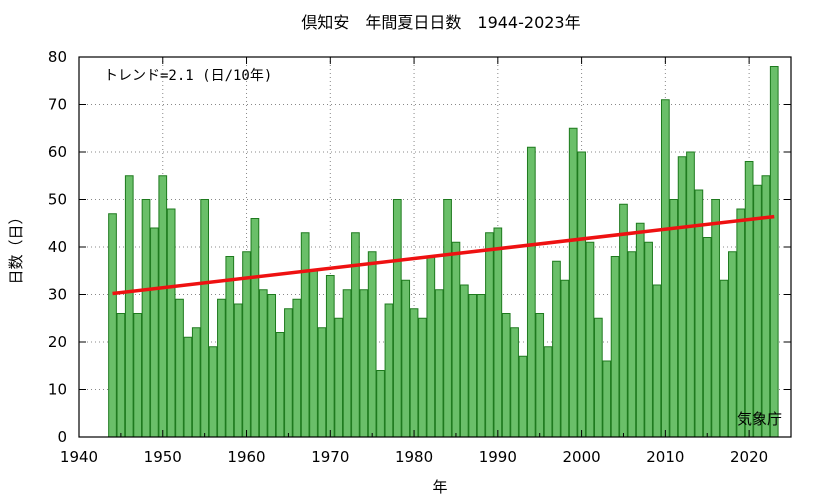  Describe the element at coordinates (757, 311) in the screenshot. I see `bar-2021` at that location.